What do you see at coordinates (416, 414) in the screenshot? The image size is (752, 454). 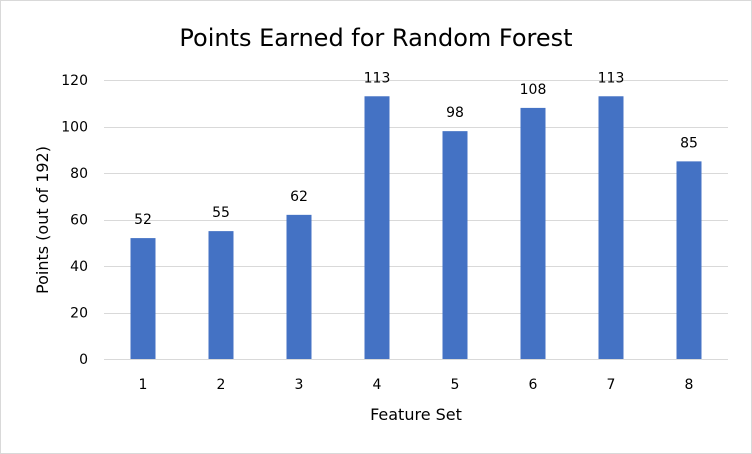 I see `x-axis-title: Feature Set` at bounding box center [416, 414].